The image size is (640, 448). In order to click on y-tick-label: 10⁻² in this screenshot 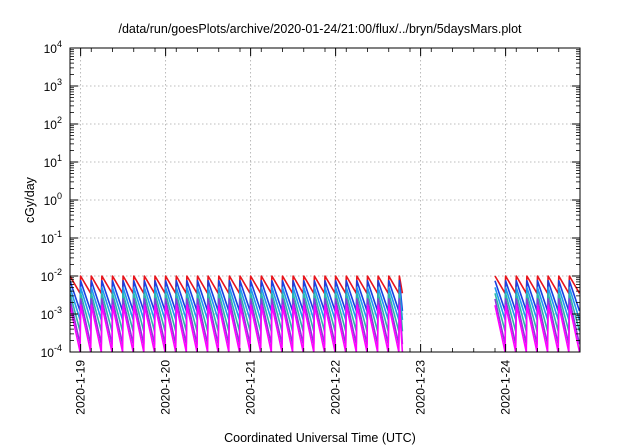, I will do `click(51, 275)`.